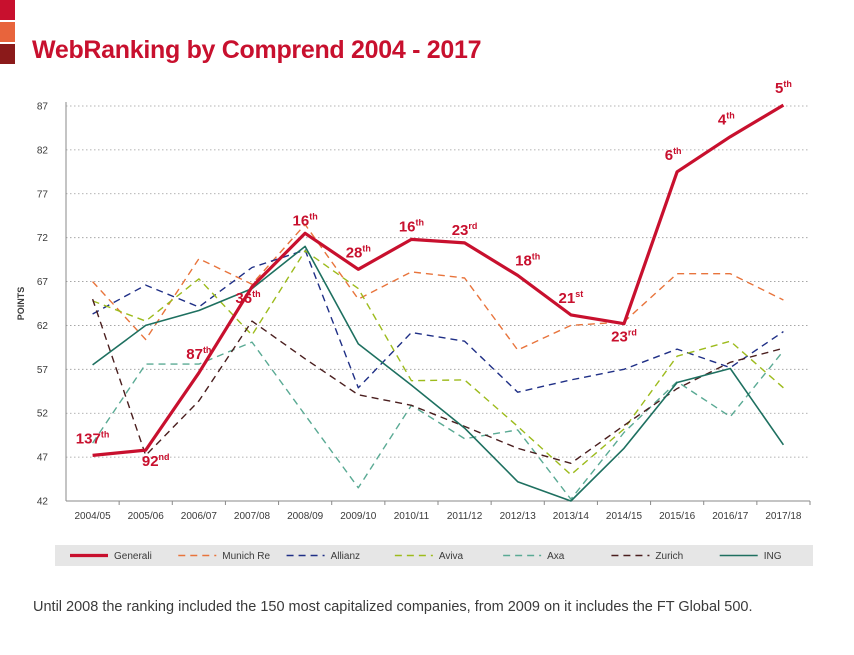 This screenshot has height=655, width=854. I want to click on rank-label: 36th, so click(247, 298).